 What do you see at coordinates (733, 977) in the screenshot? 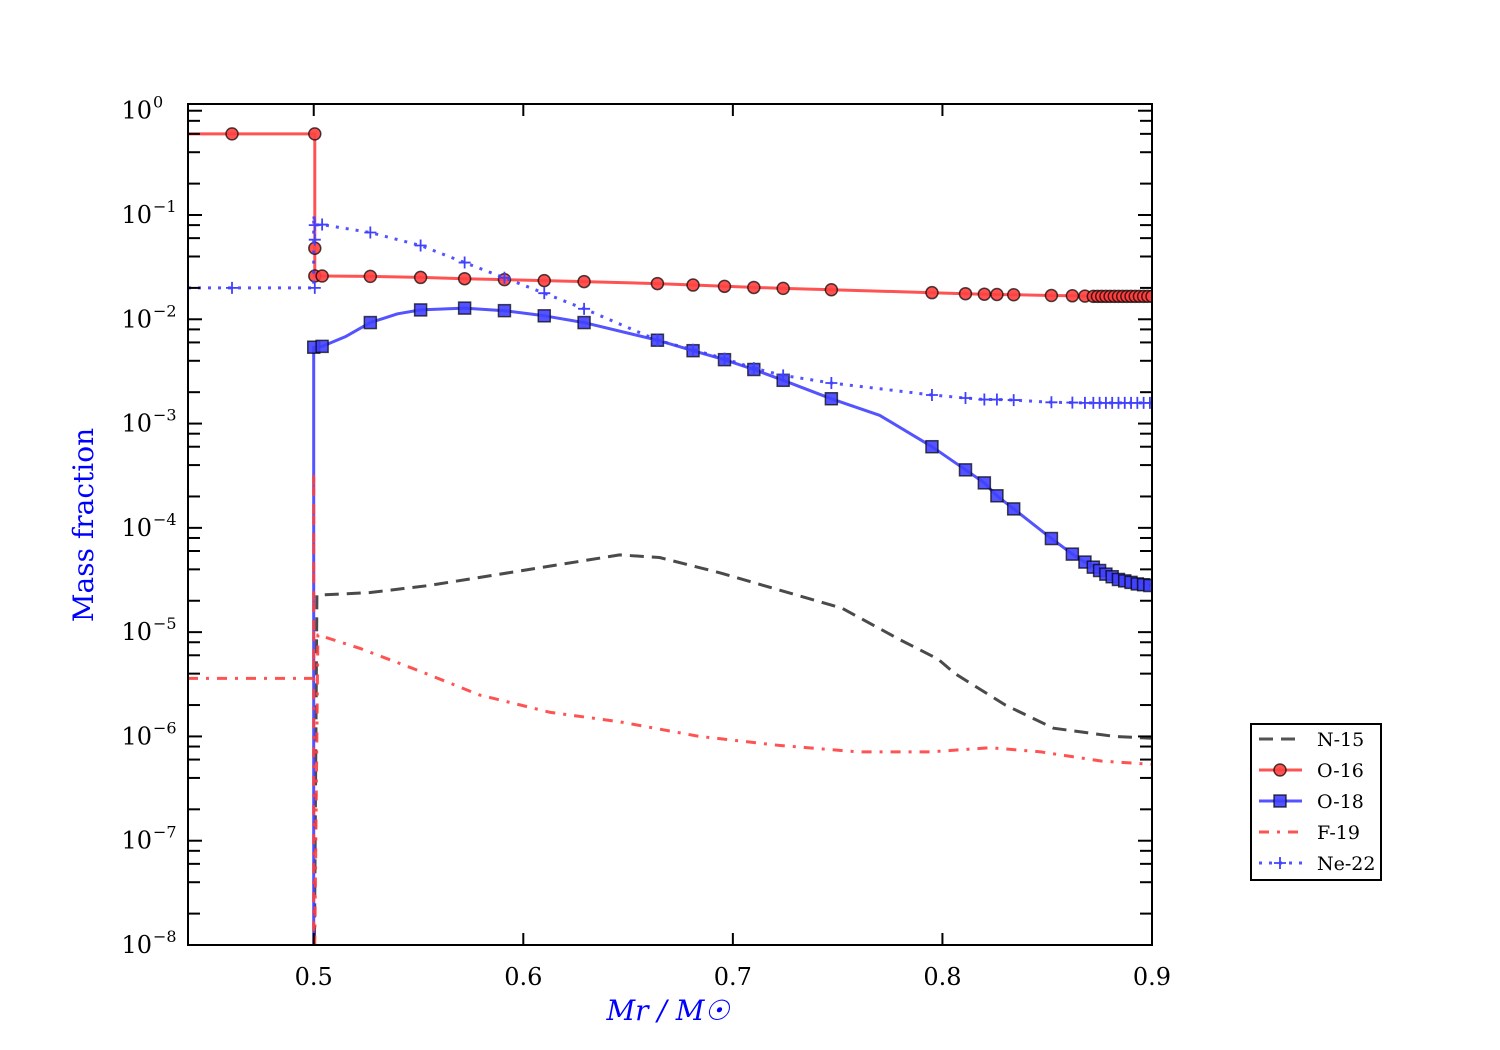
I see `x-tick-label: 0.7` at bounding box center [733, 977].